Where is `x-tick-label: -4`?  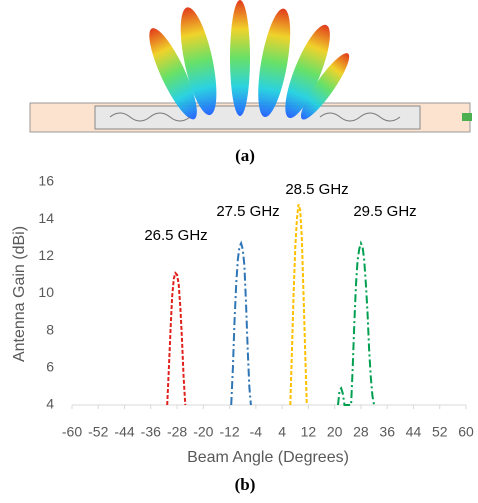
x-tick-label: -4 is located at coordinates (256, 432).